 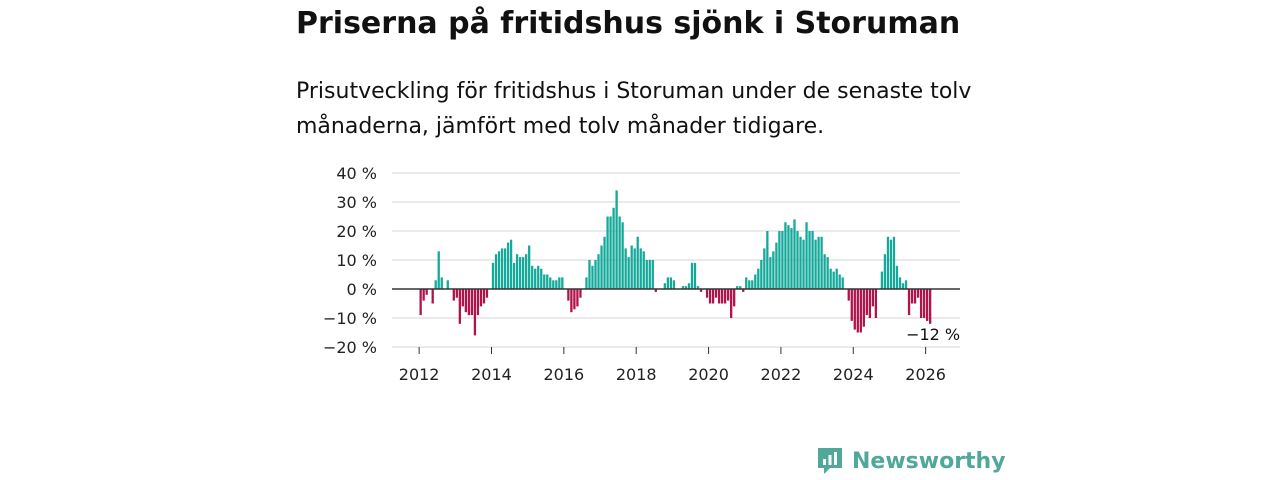 What do you see at coordinates (925, 374) in the screenshot?
I see `x-tick-label: 2026` at bounding box center [925, 374].